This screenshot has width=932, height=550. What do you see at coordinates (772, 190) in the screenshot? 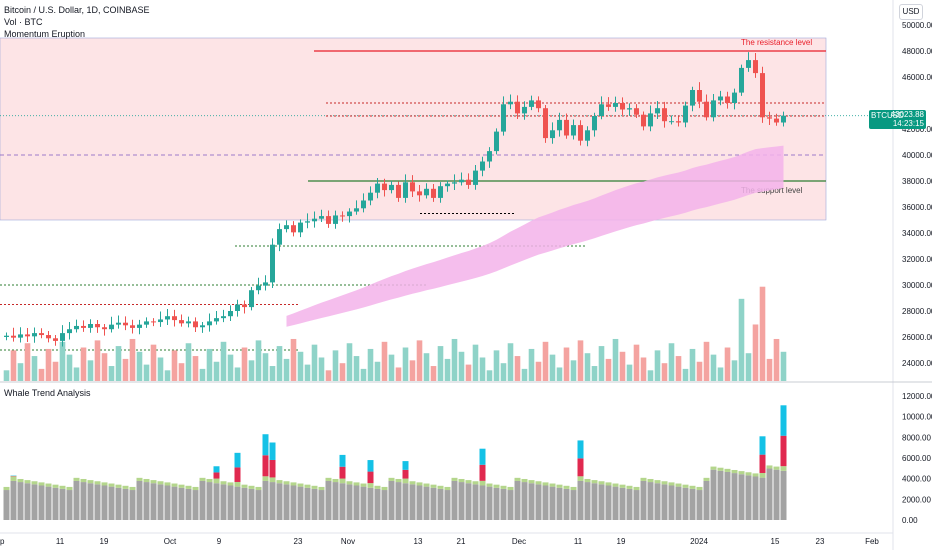
I see `support-label: The support level` at bounding box center [772, 190].